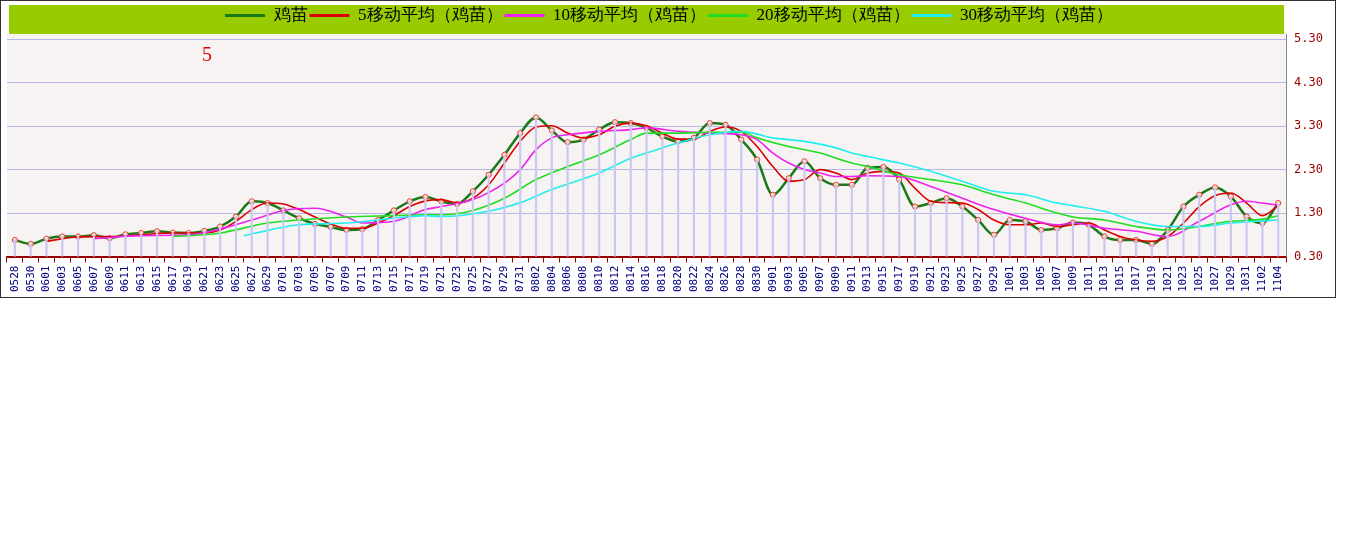 The height and width of the screenshot is (541, 1345). What do you see at coordinates (551, 279) in the screenshot?
I see `x-tick-label: 0804` at bounding box center [551, 279].